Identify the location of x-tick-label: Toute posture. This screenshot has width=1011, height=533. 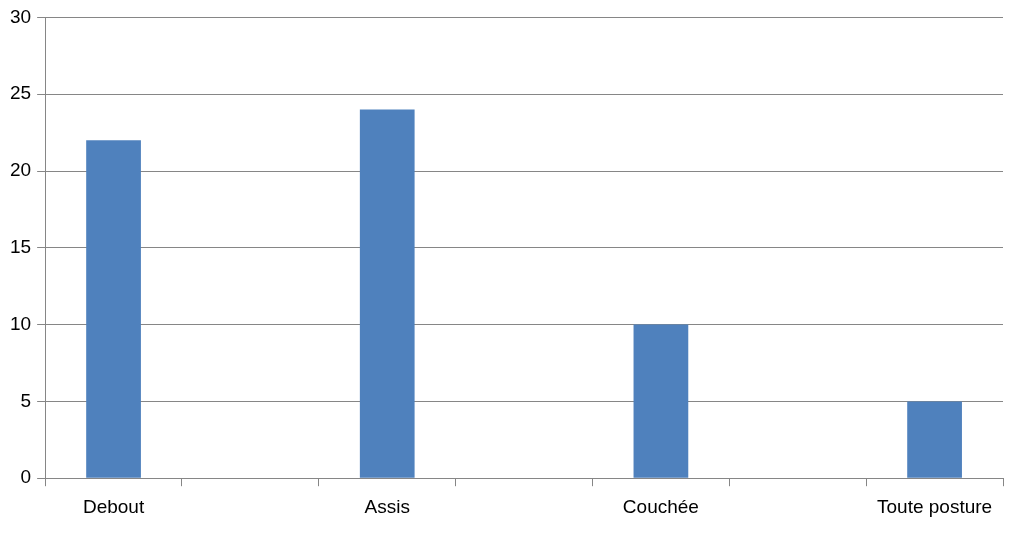
(935, 506).